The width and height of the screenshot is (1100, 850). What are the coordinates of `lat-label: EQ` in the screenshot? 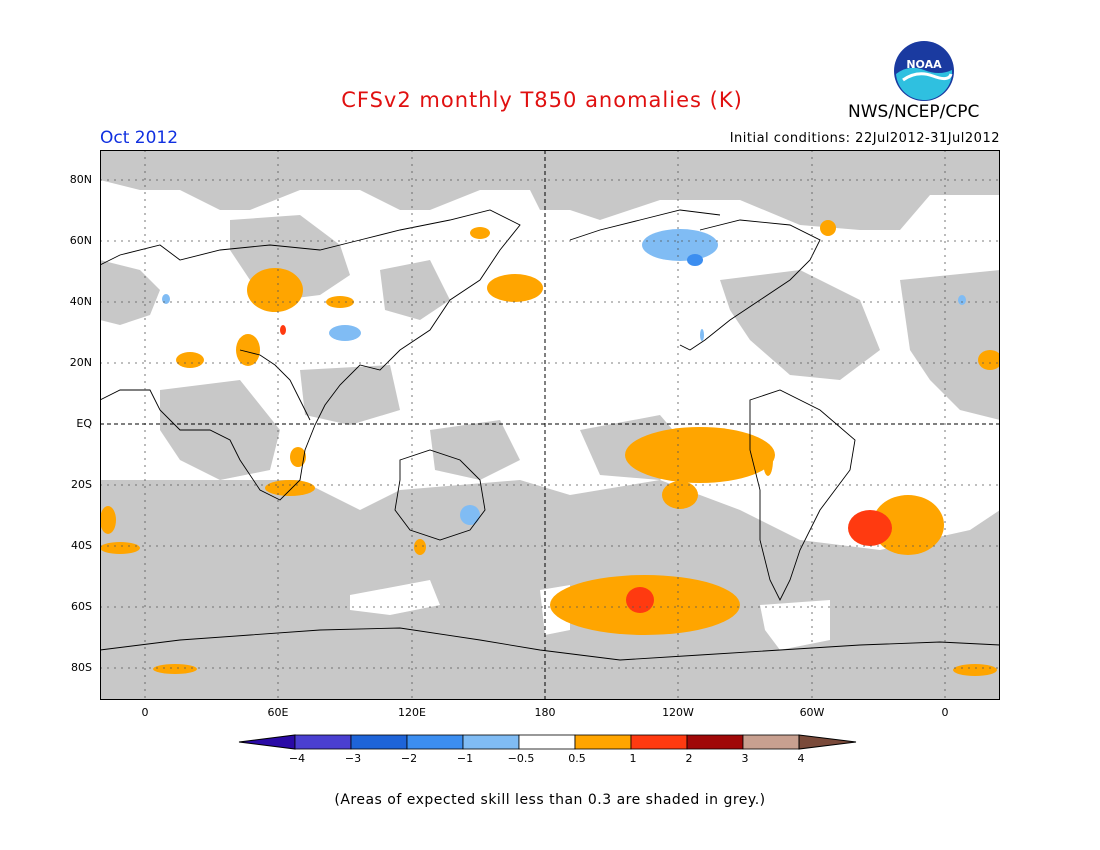 It's located at (84, 423).